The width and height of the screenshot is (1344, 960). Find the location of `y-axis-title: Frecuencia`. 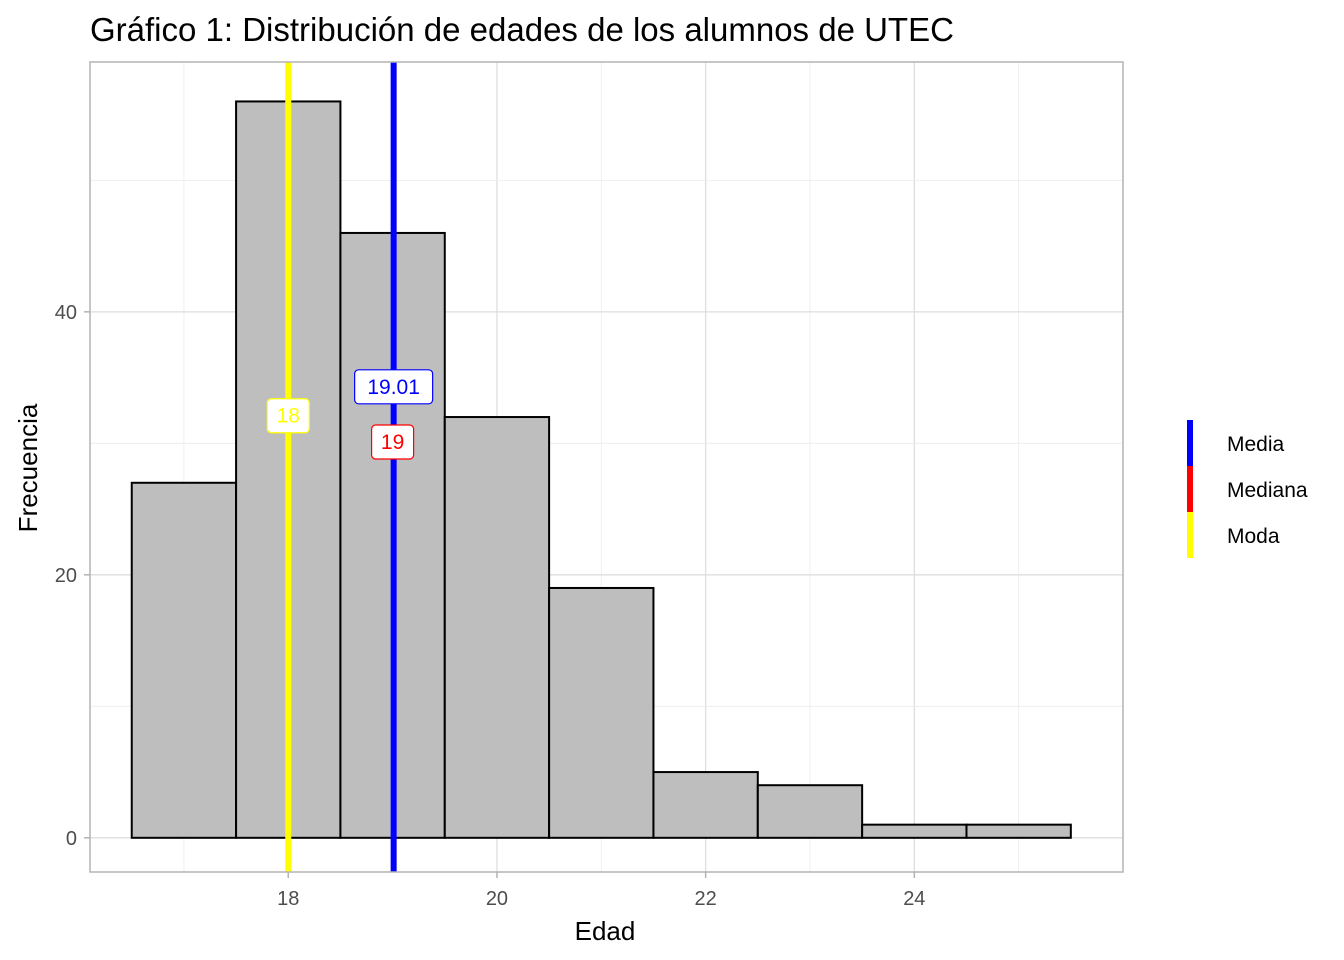

y-axis-title: Frecuencia is located at coordinates (28, 467).